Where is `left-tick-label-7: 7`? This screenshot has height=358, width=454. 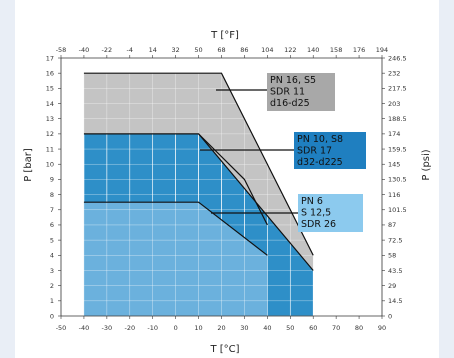
left-tick-label-7: 7 is located at coordinates (52, 210).